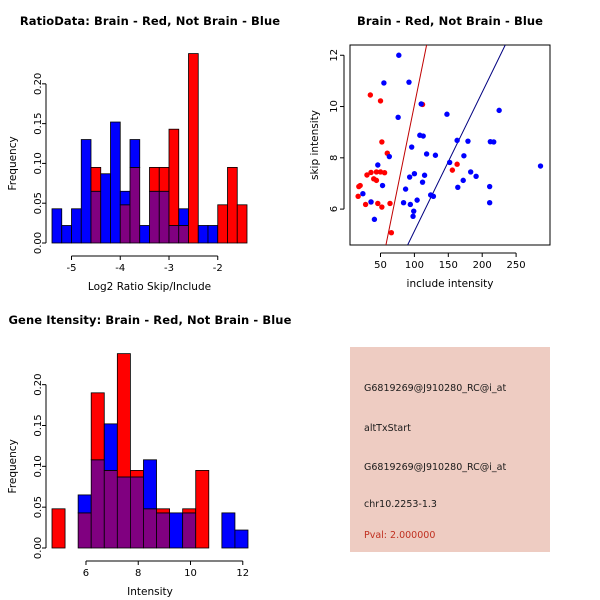 The height and width of the screenshot is (600, 600). I want to click on probeset-id-line-2: G6819269@J910280_RC@i_at, so click(435, 467).